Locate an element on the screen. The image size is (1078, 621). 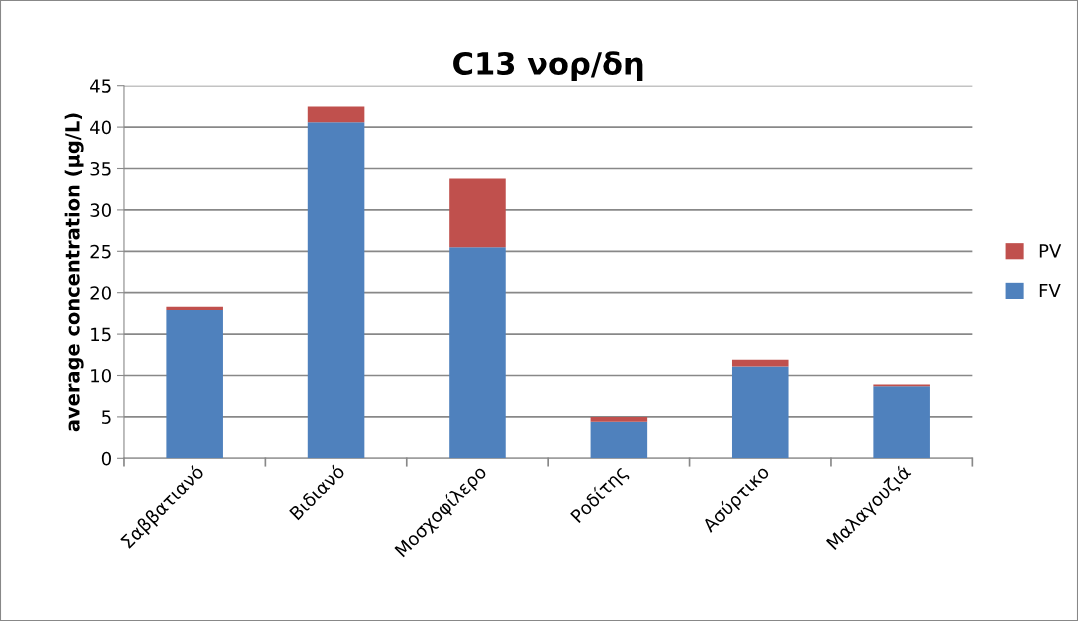
y-tick-label: 30 is located at coordinates (100, 210).